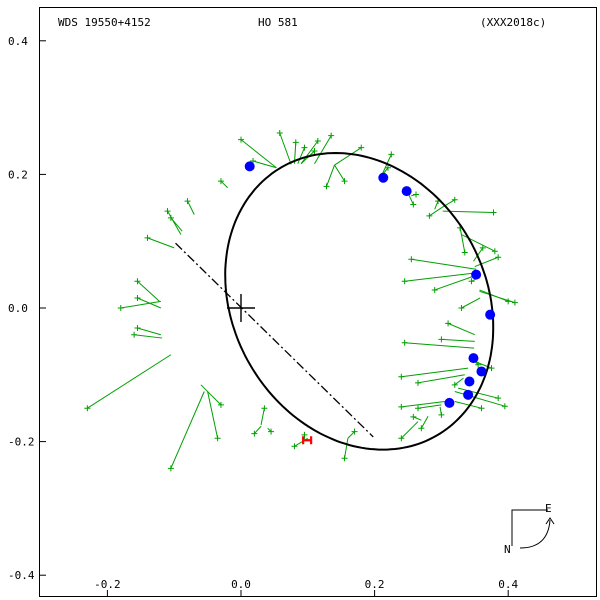  Describe the element at coordinates (548, 508) in the screenshot. I see `compass-east-label: E` at that location.